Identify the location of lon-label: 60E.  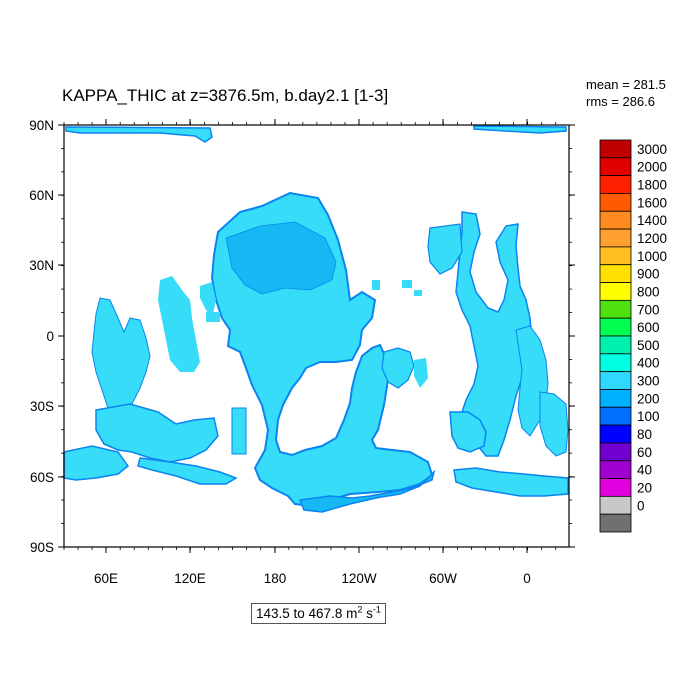
(106, 578).